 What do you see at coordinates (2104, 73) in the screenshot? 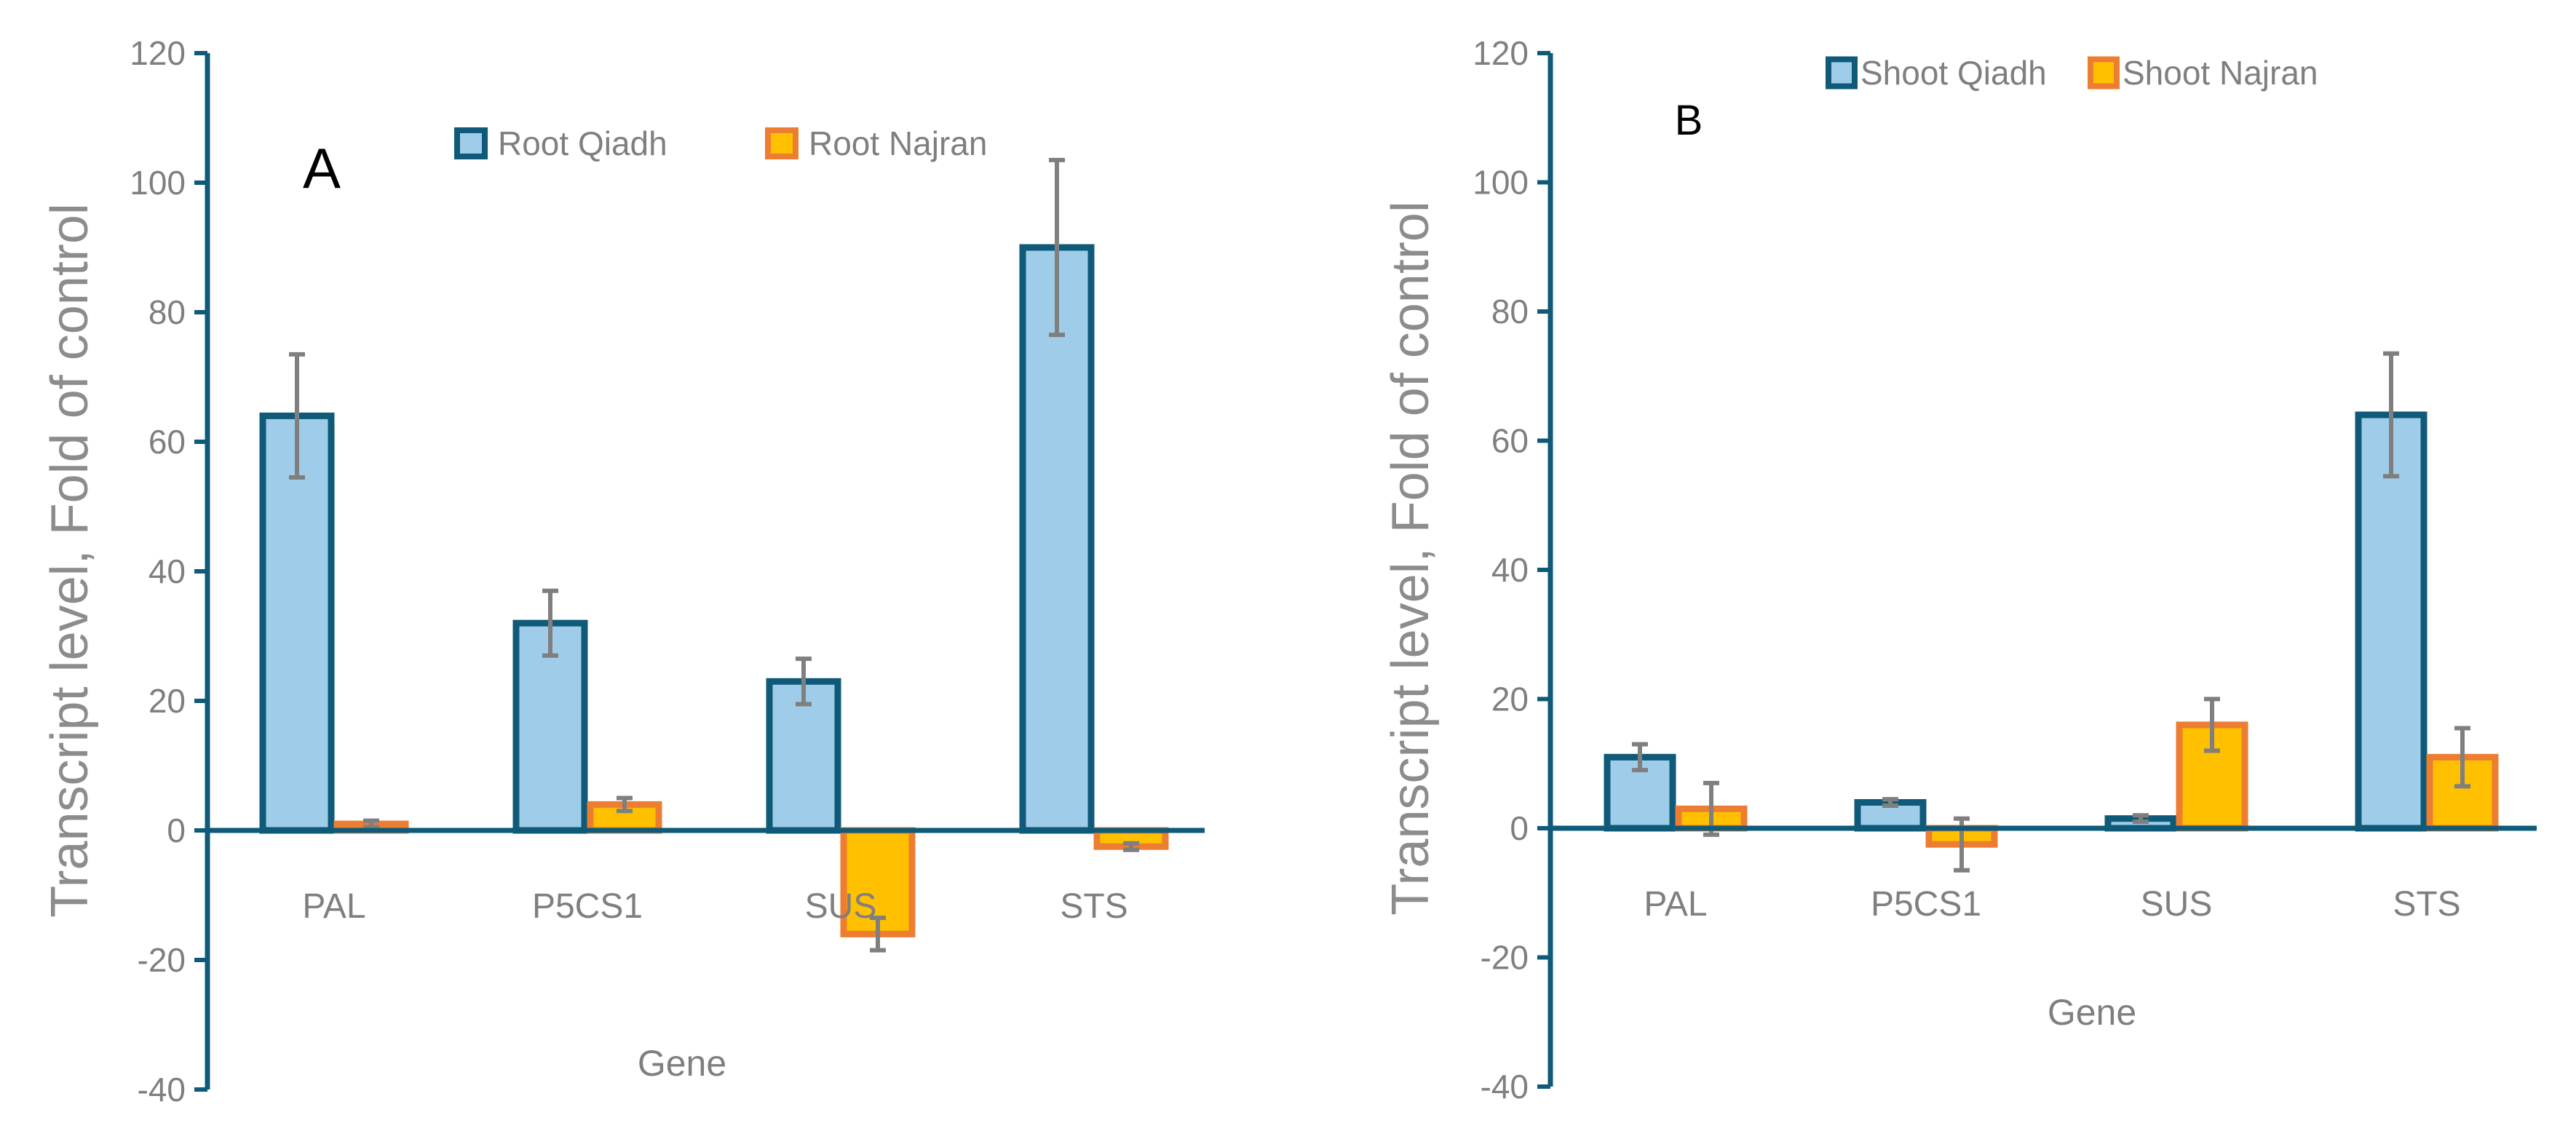
I see `legend-swatch-shoot-najran` at bounding box center [2104, 73].